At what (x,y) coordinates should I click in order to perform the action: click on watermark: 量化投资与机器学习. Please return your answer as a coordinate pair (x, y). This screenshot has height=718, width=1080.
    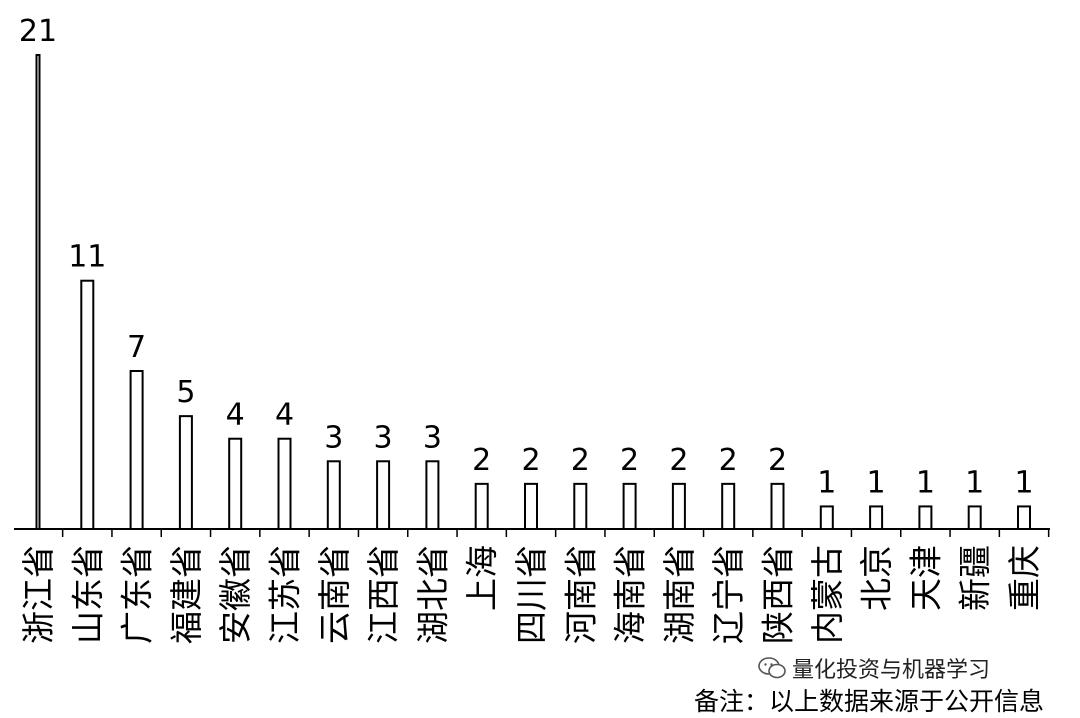
    Looking at the image, I should click on (874, 668).